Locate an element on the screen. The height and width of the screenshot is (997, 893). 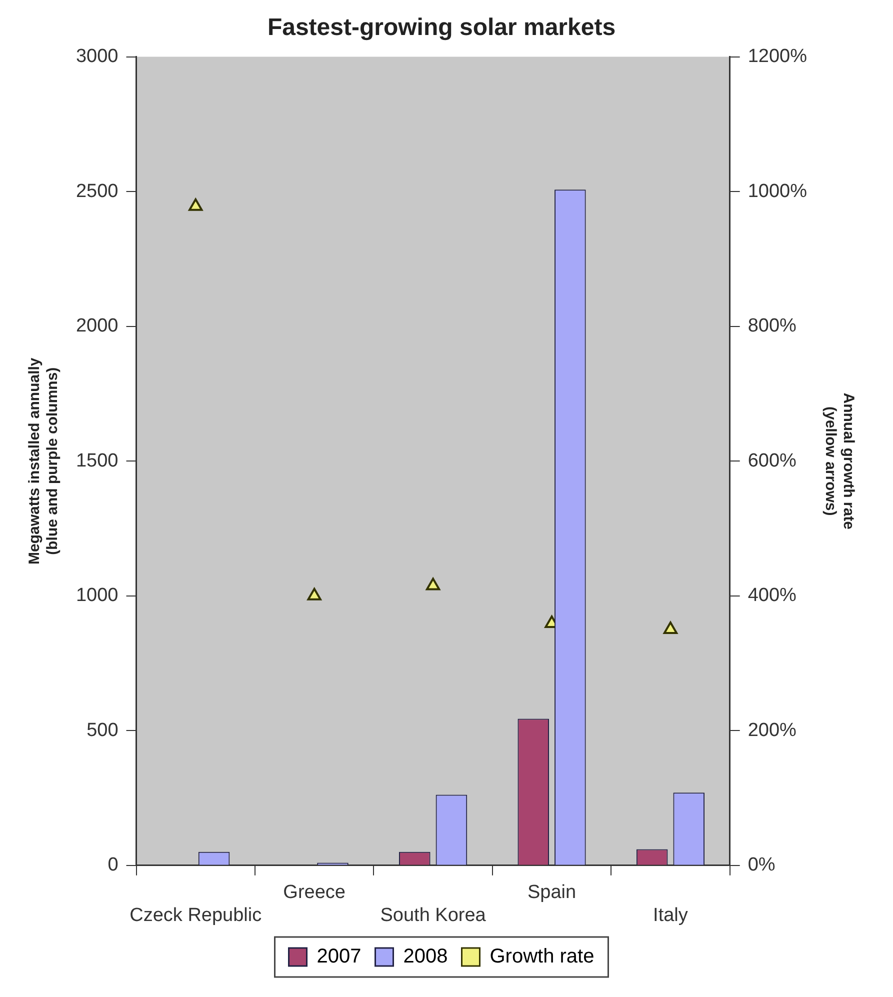
y-tick-label: 2500 is located at coordinates (97, 191).